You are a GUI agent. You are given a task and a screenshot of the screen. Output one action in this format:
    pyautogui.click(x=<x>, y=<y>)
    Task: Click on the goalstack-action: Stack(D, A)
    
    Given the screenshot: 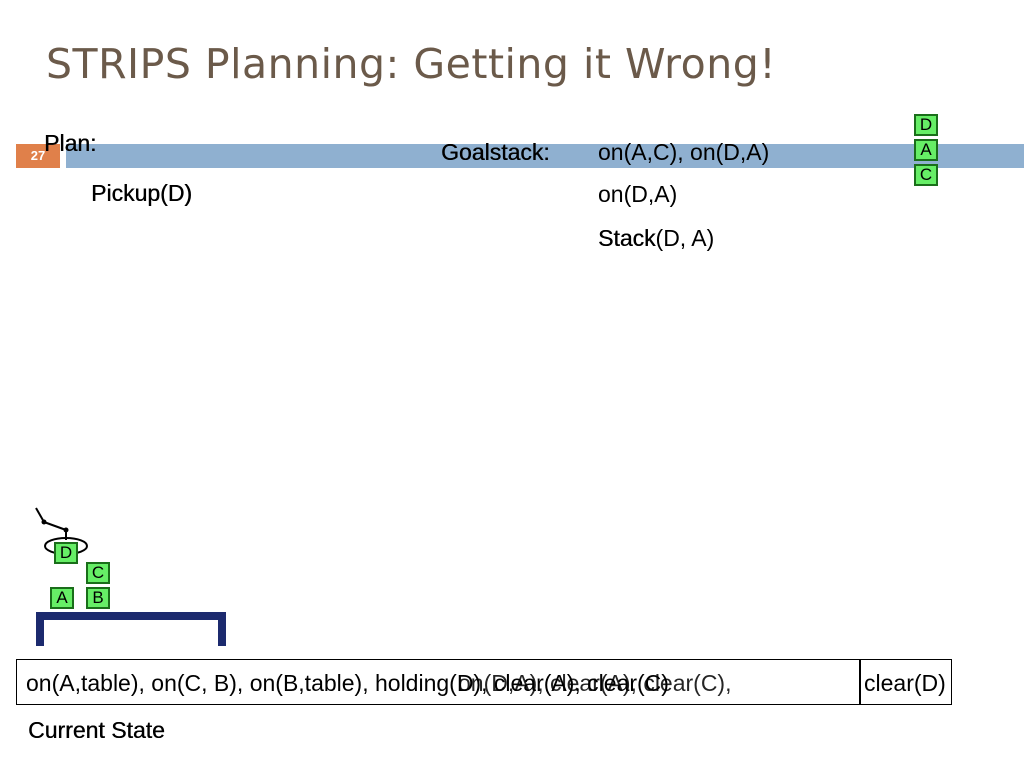 What is the action you would take?
    pyautogui.click(x=656, y=238)
    